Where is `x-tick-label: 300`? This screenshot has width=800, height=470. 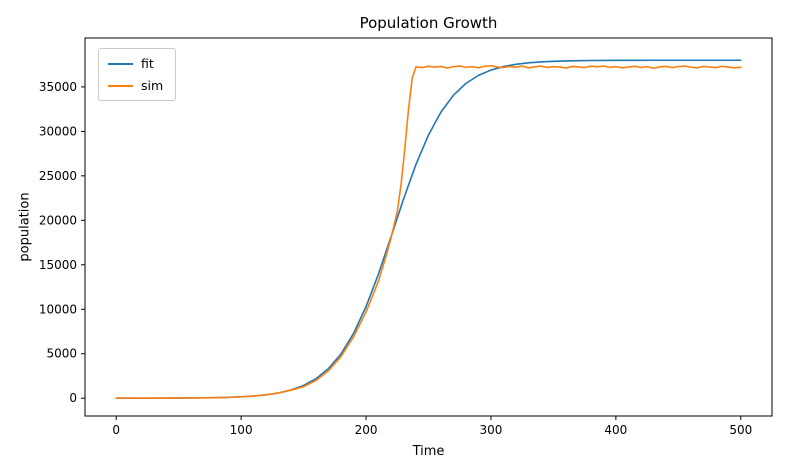
x-tick-label: 300 is located at coordinates (491, 430).